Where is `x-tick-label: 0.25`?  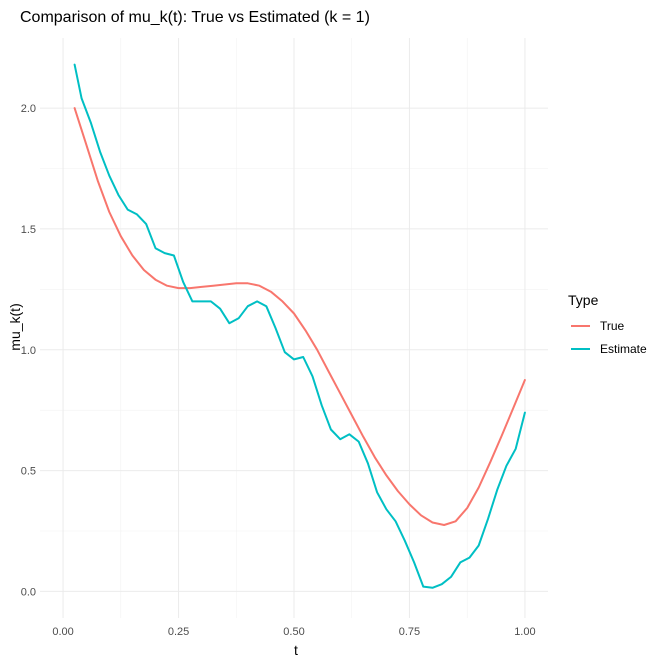 x-tick-label: 0.25 is located at coordinates (178, 632).